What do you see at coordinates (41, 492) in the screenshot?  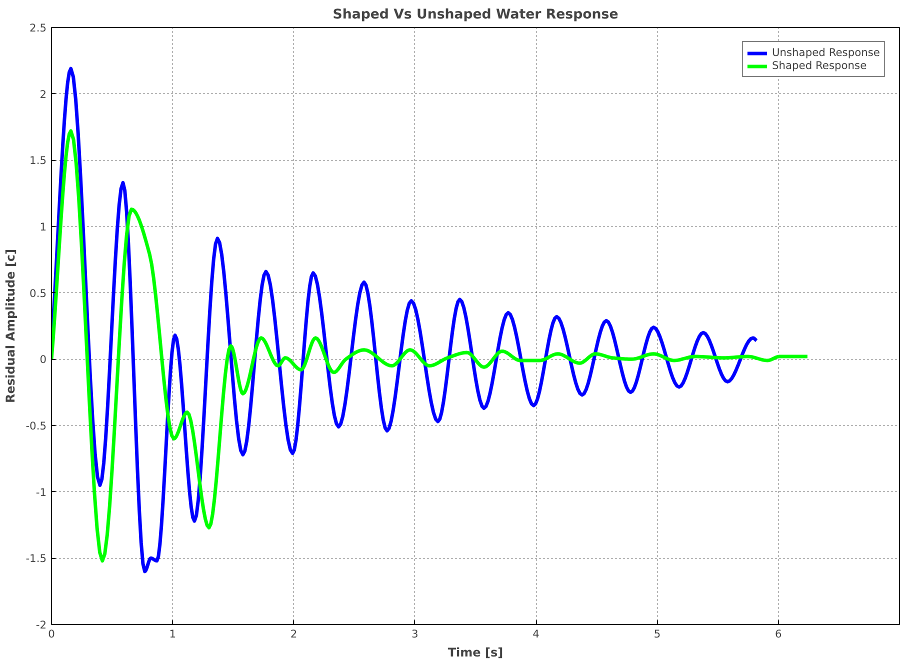 I see `y-tick-label: -1` at bounding box center [41, 492].